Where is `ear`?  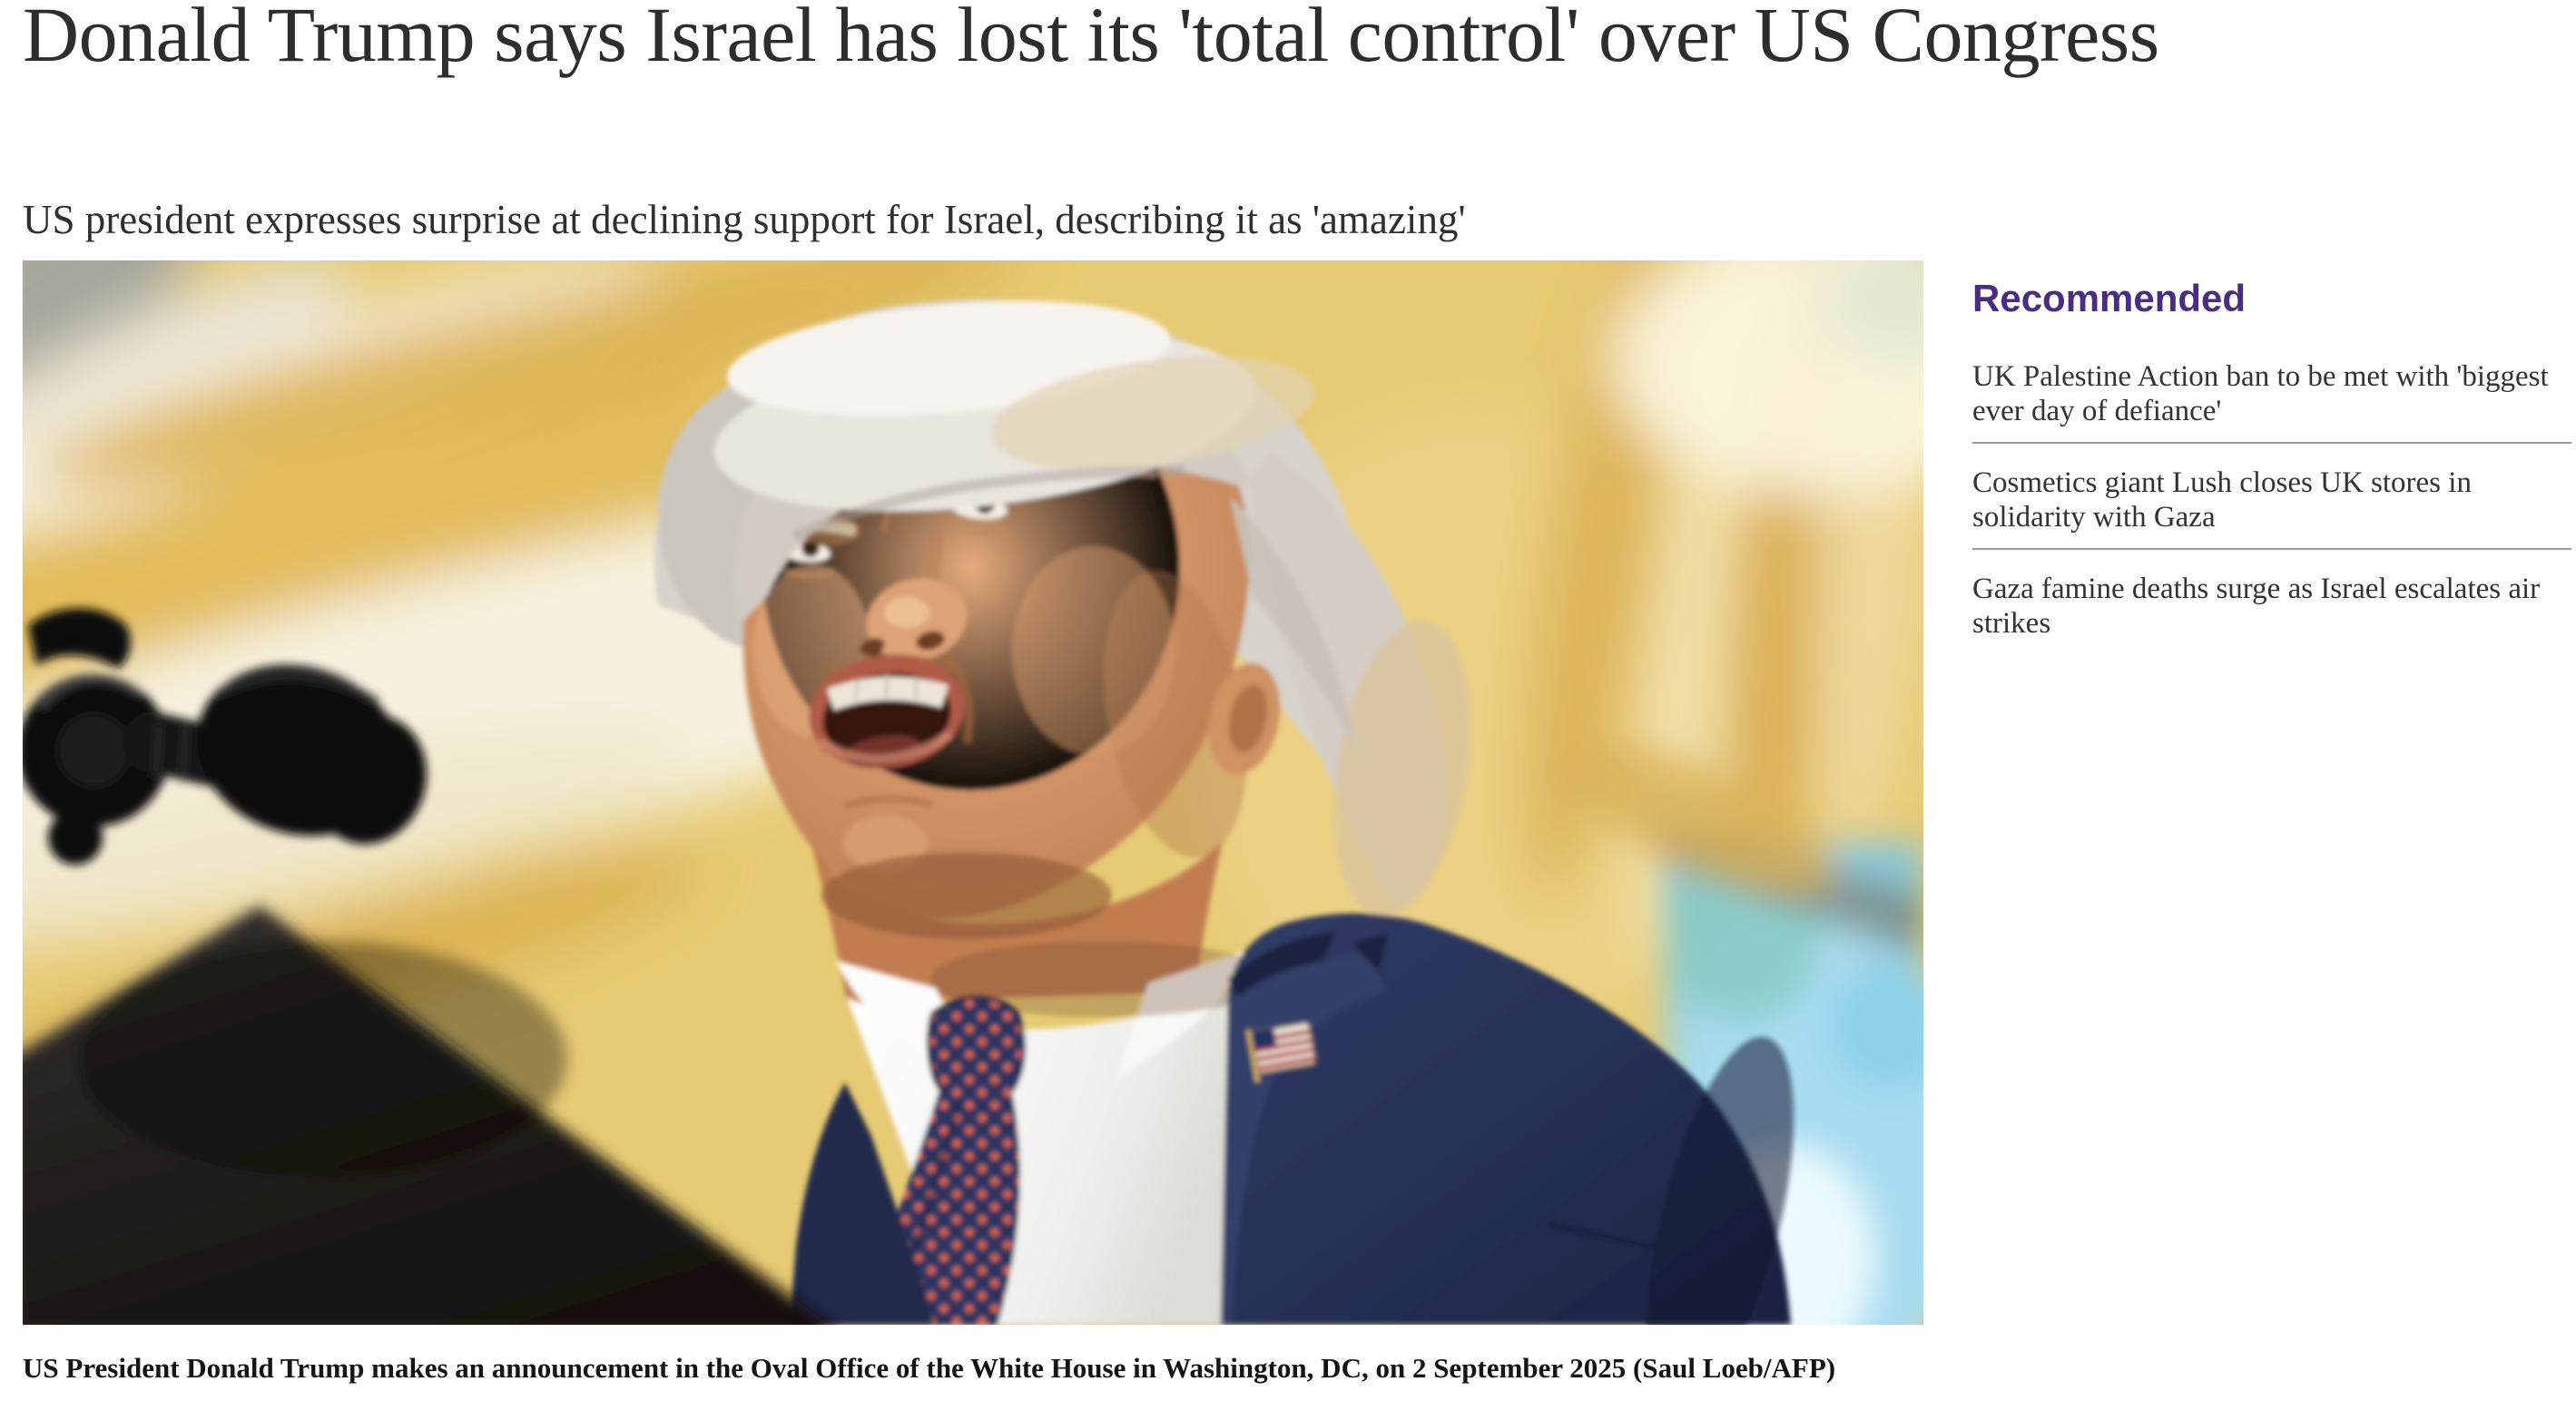 ear is located at coordinates (1244, 718).